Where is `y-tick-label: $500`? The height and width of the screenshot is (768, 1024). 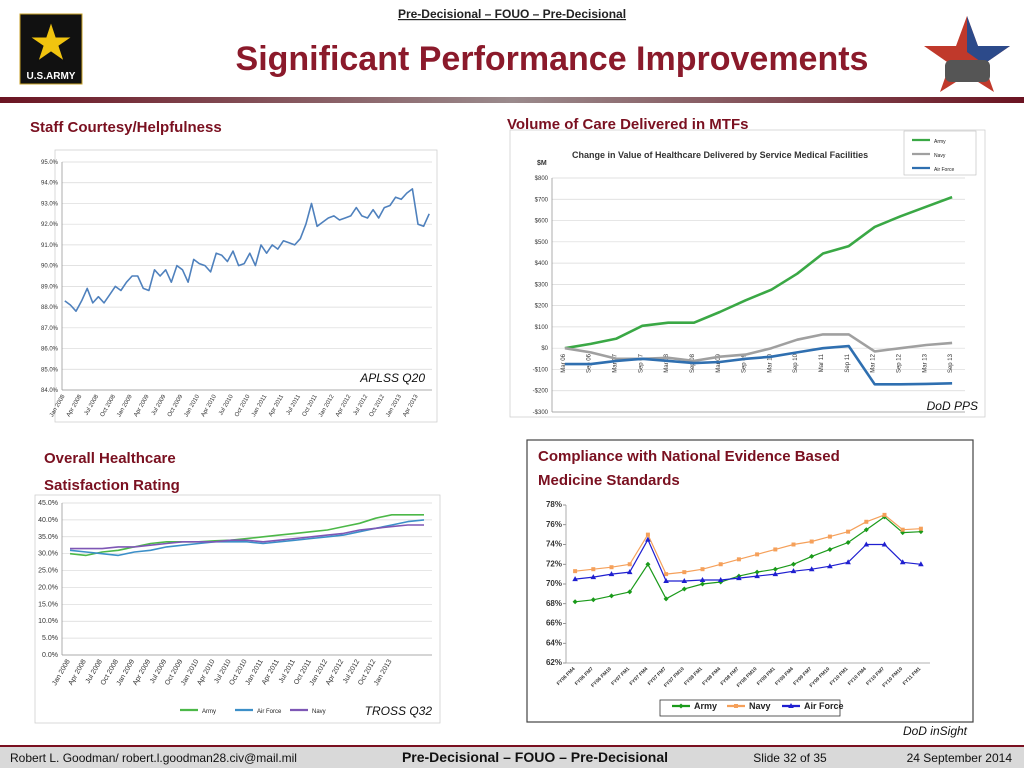
y-tick-label: $500 is located at coordinates (542, 243).